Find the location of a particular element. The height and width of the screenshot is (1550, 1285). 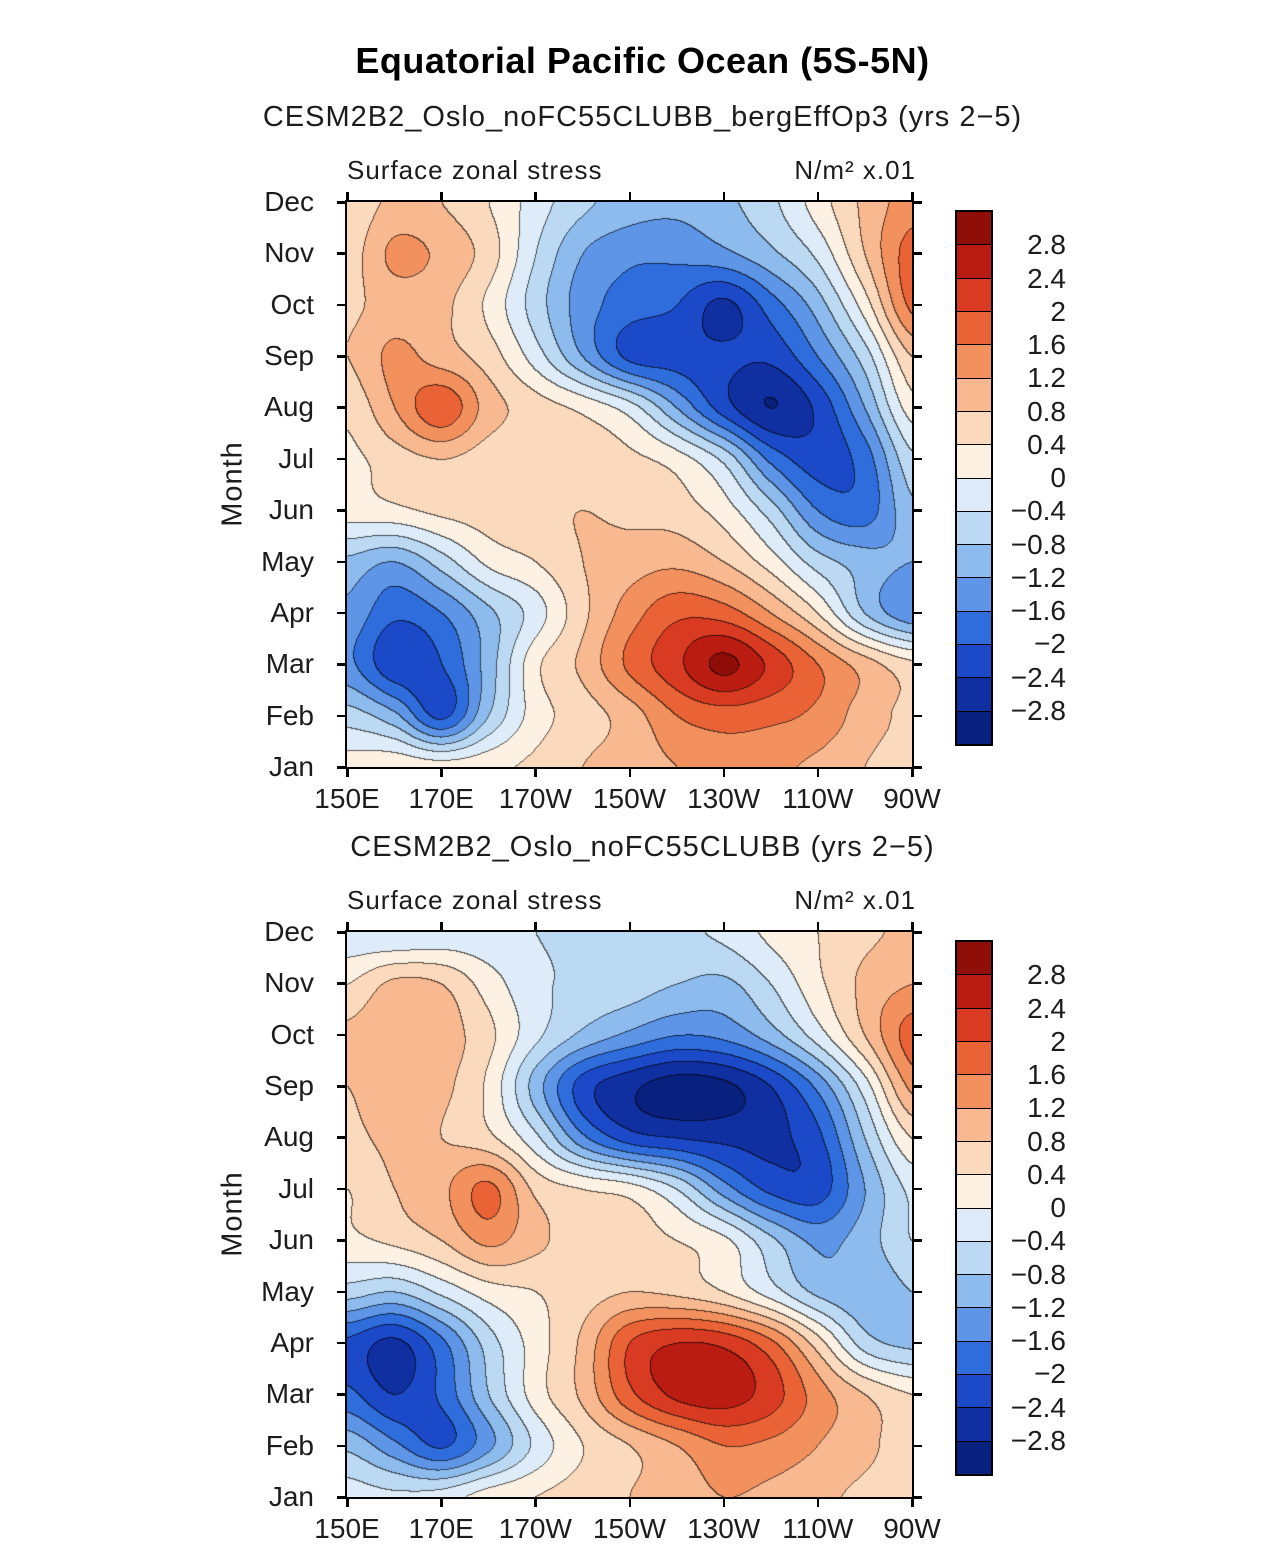

xtick-label-110w: 110W is located at coordinates (818, 1528).